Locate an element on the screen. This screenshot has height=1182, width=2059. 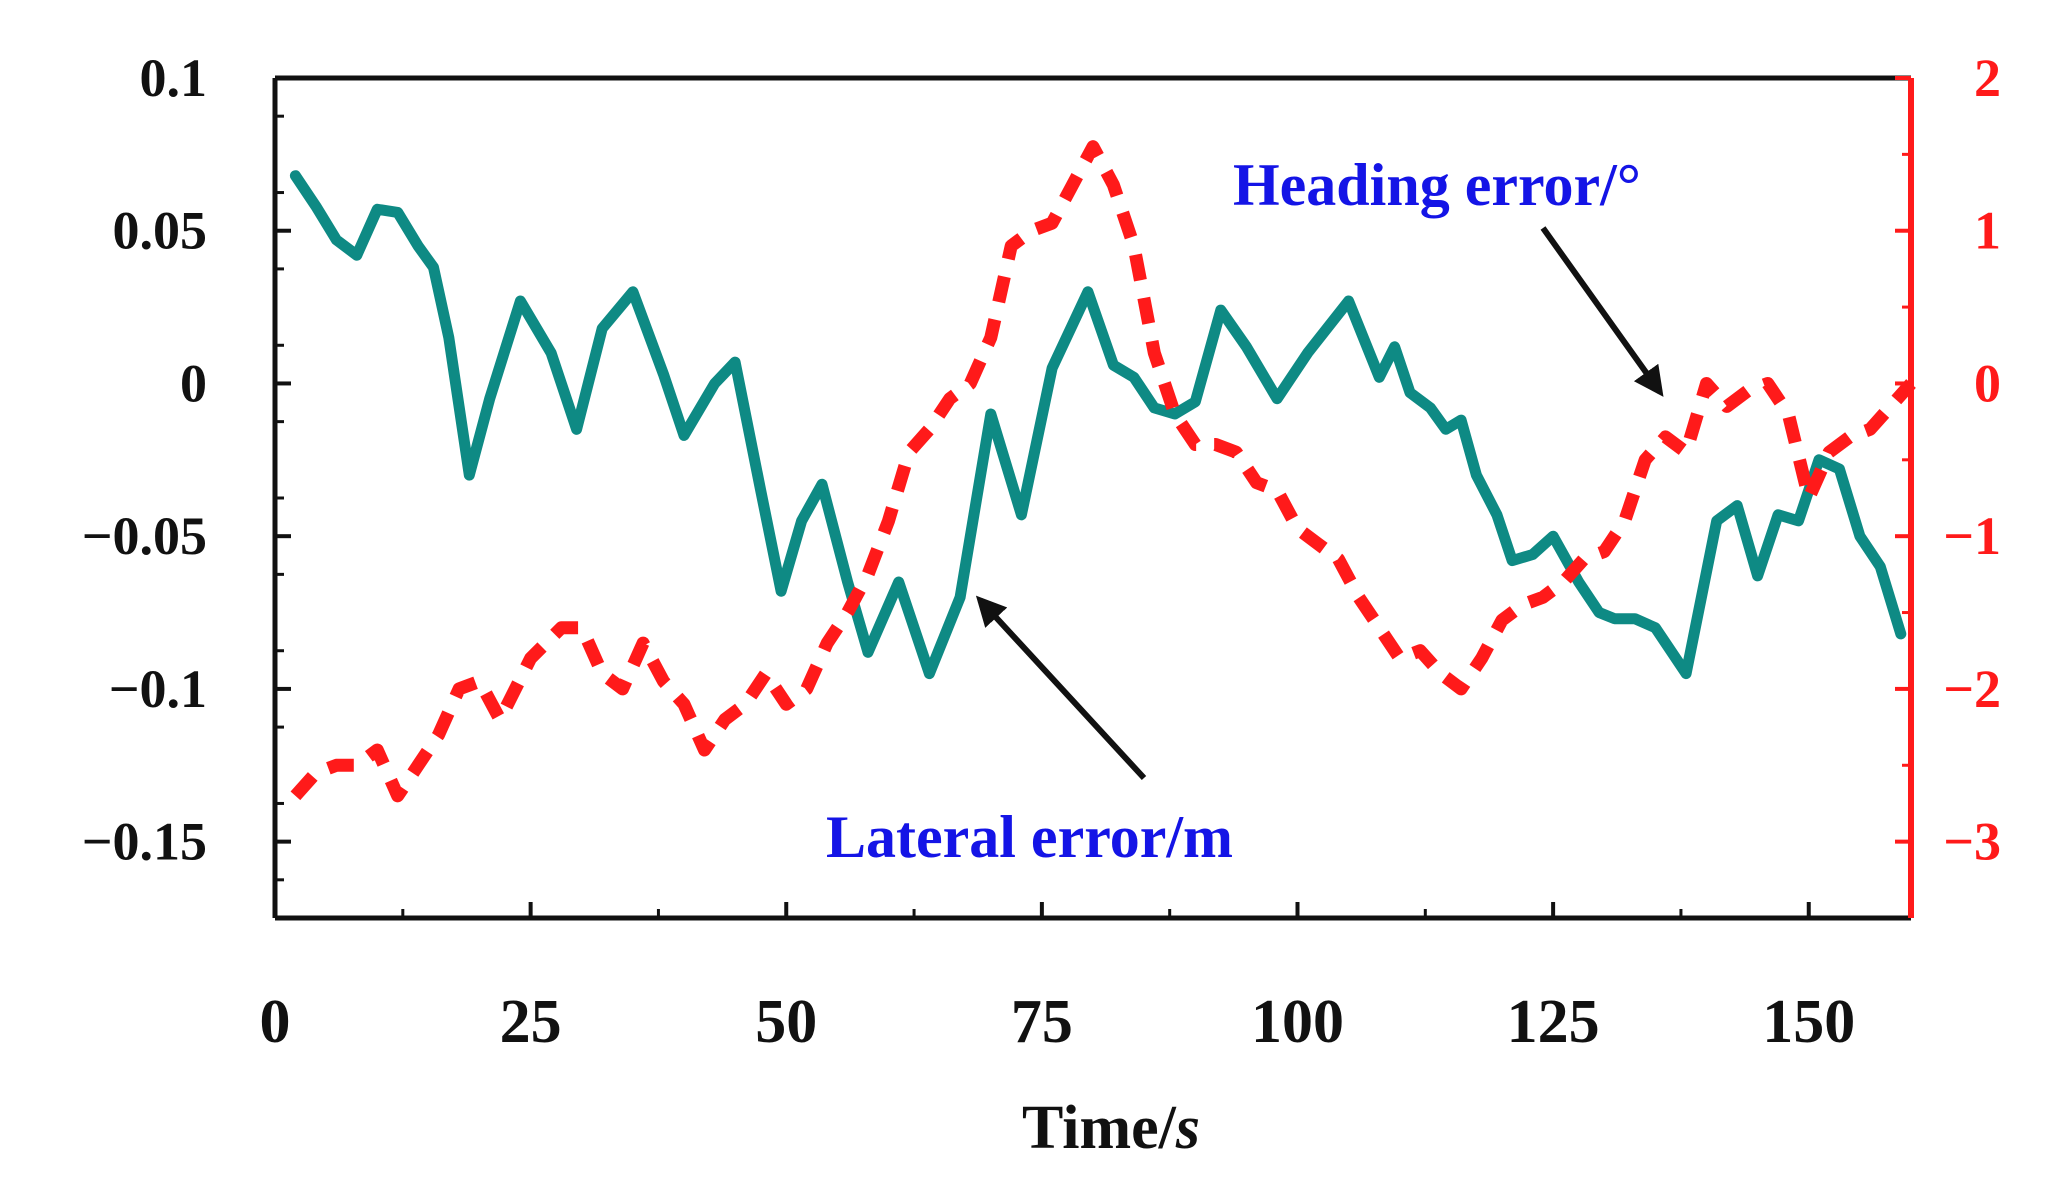
x-tick-label: 0 is located at coordinates (275, 1022).